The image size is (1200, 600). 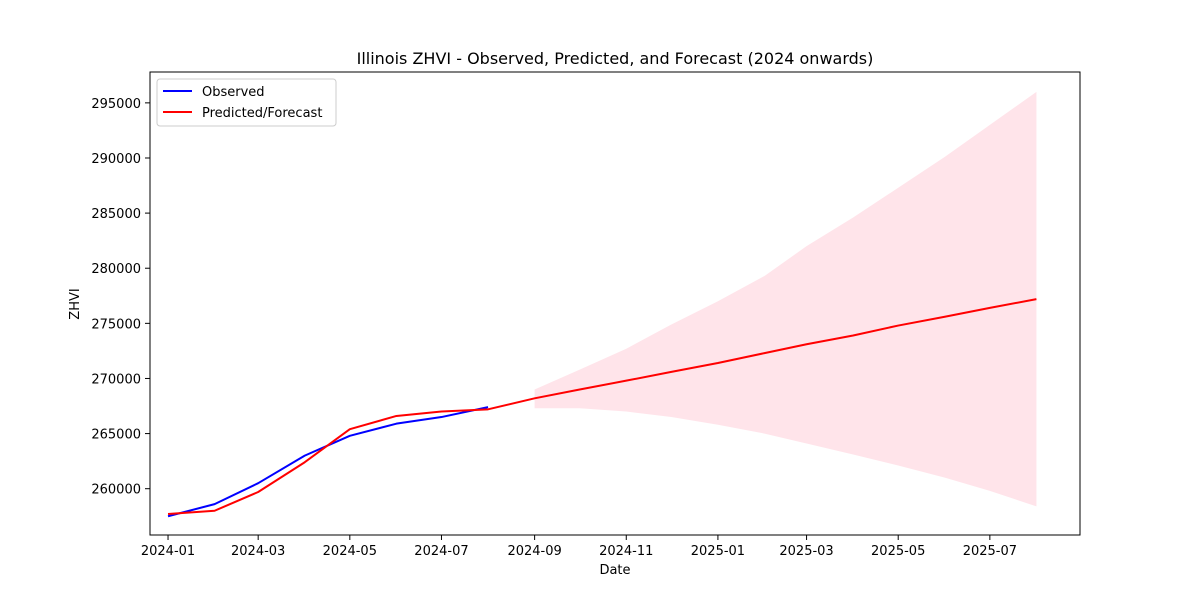 What do you see at coordinates (534, 551) in the screenshot?
I see `x-tick-label: 2024-09` at bounding box center [534, 551].